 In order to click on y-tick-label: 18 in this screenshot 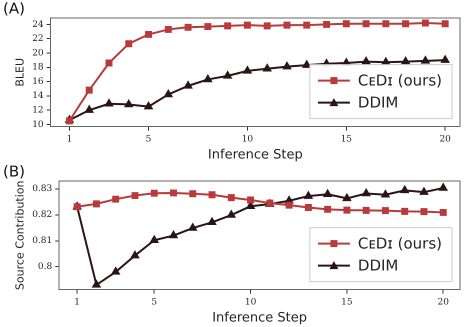, I will do `click(38, 67)`.